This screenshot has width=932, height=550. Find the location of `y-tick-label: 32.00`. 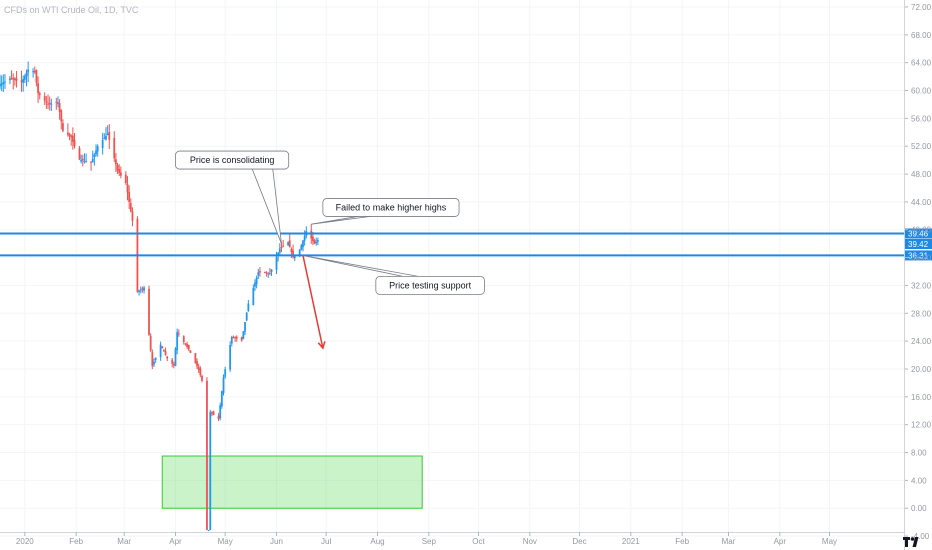

y-tick-label: 32.00 is located at coordinates (921, 285).